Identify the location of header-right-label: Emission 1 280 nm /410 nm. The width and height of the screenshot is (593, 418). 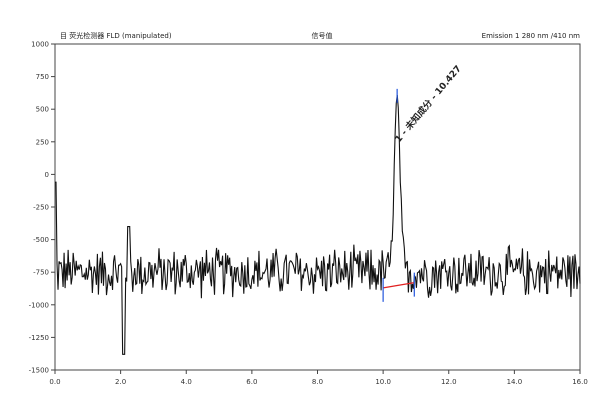
(531, 36).